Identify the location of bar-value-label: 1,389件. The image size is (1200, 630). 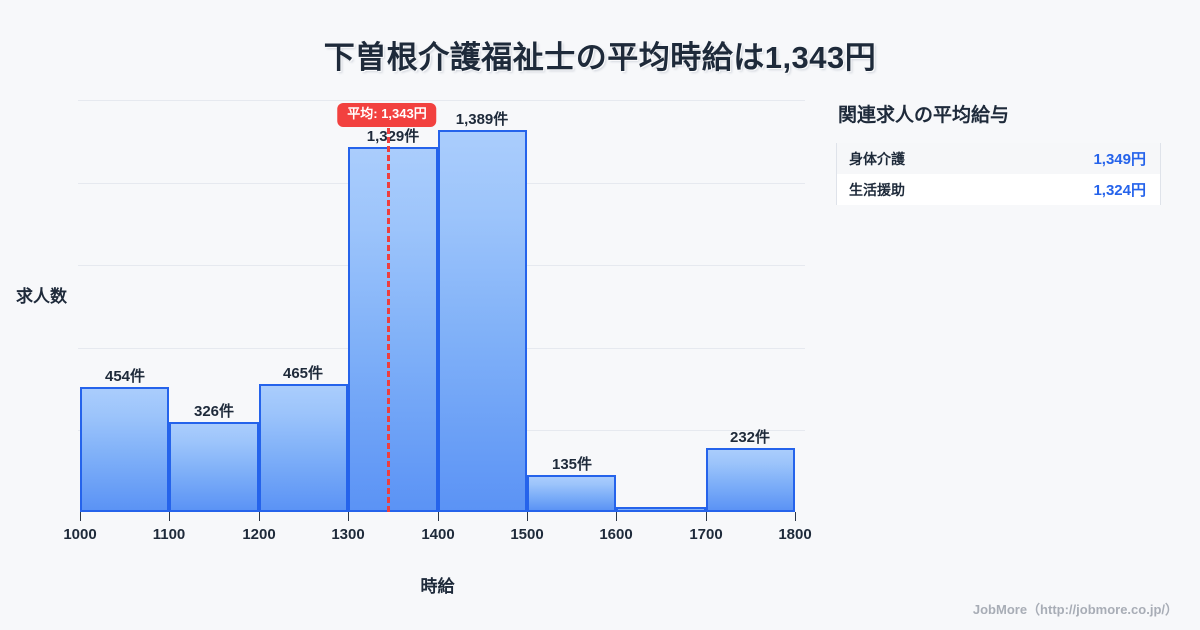
(482, 119).